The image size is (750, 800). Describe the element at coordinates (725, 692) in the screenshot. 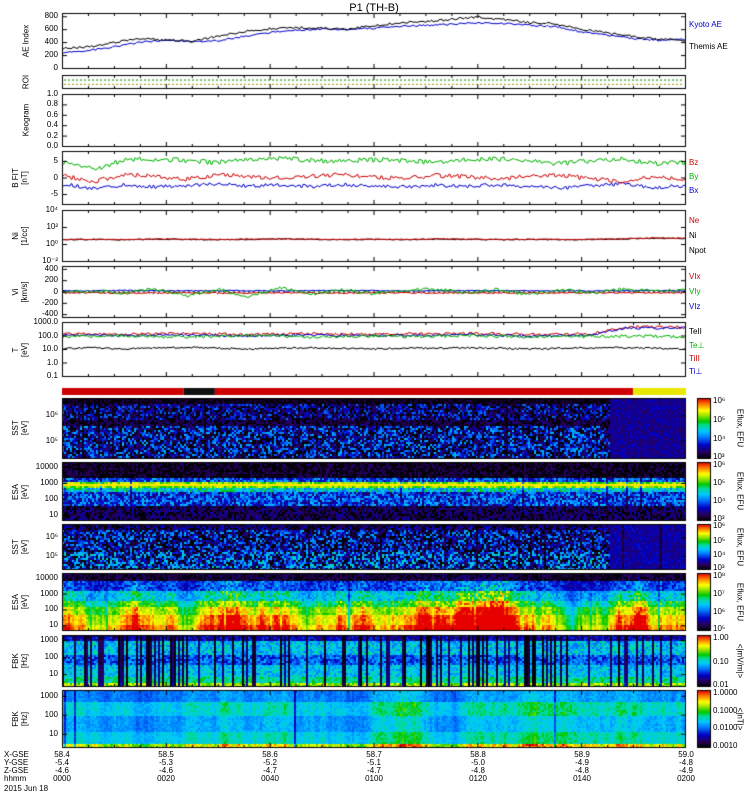

I see `colorbar-tick-label-fbk_b: 1.0000` at that location.